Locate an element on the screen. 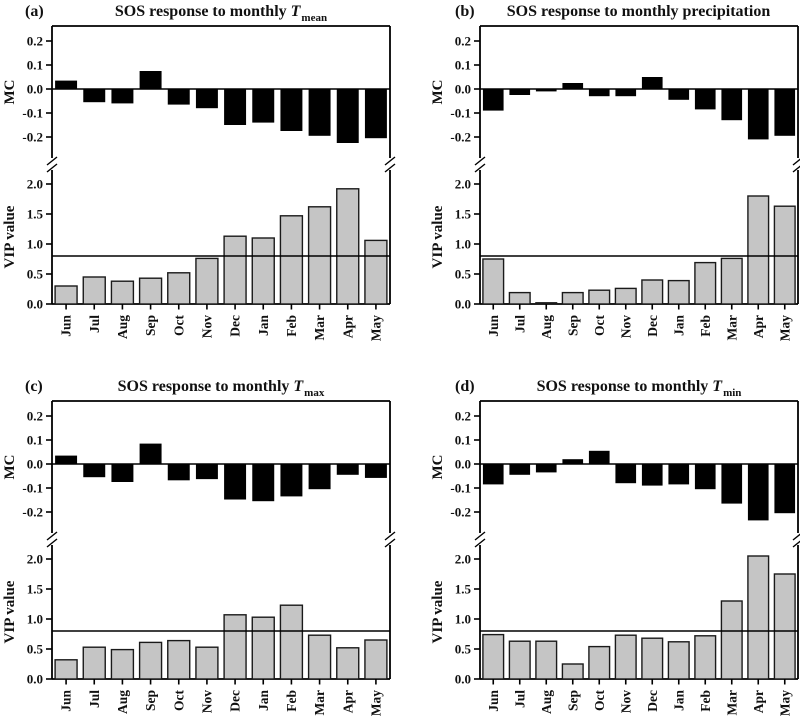 The image size is (800, 721). mc-bar-Apr is located at coordinates (758, 114).